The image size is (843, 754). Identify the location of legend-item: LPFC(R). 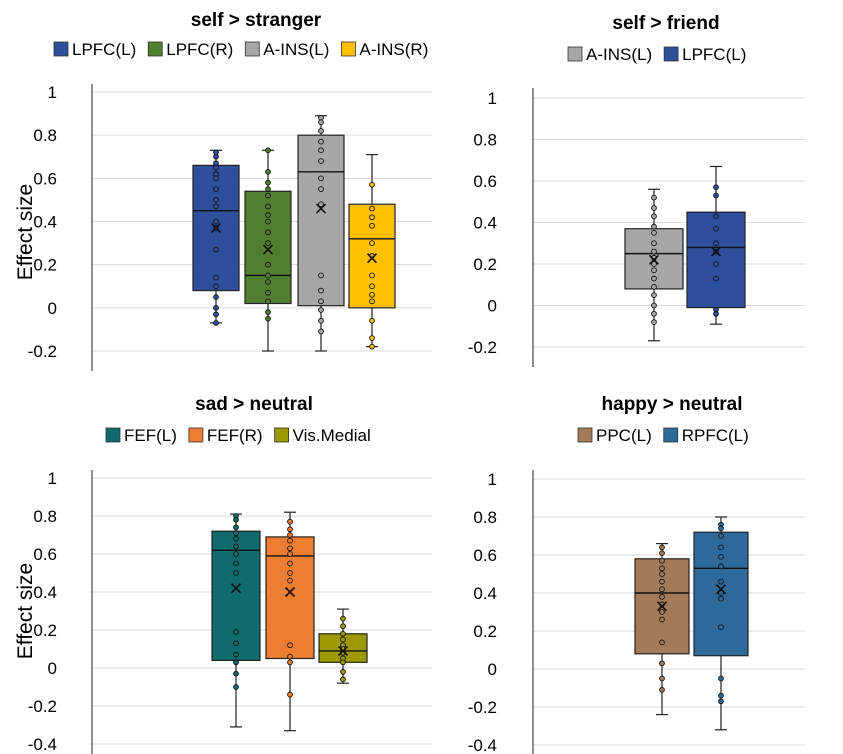
(190, 49).